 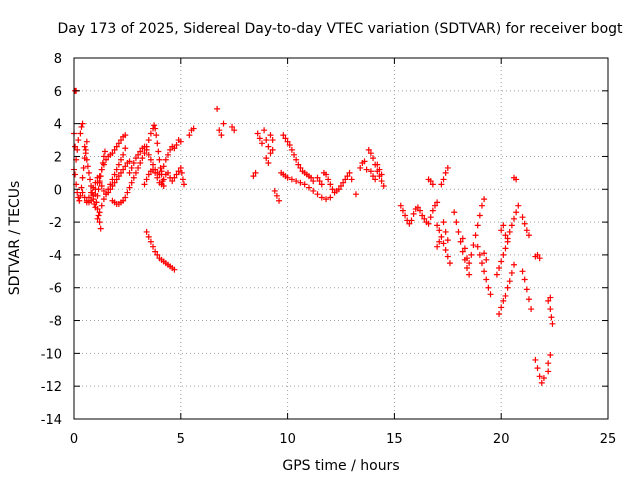 I want to click on y-tick-label: -8, so click(x=55, y=322).